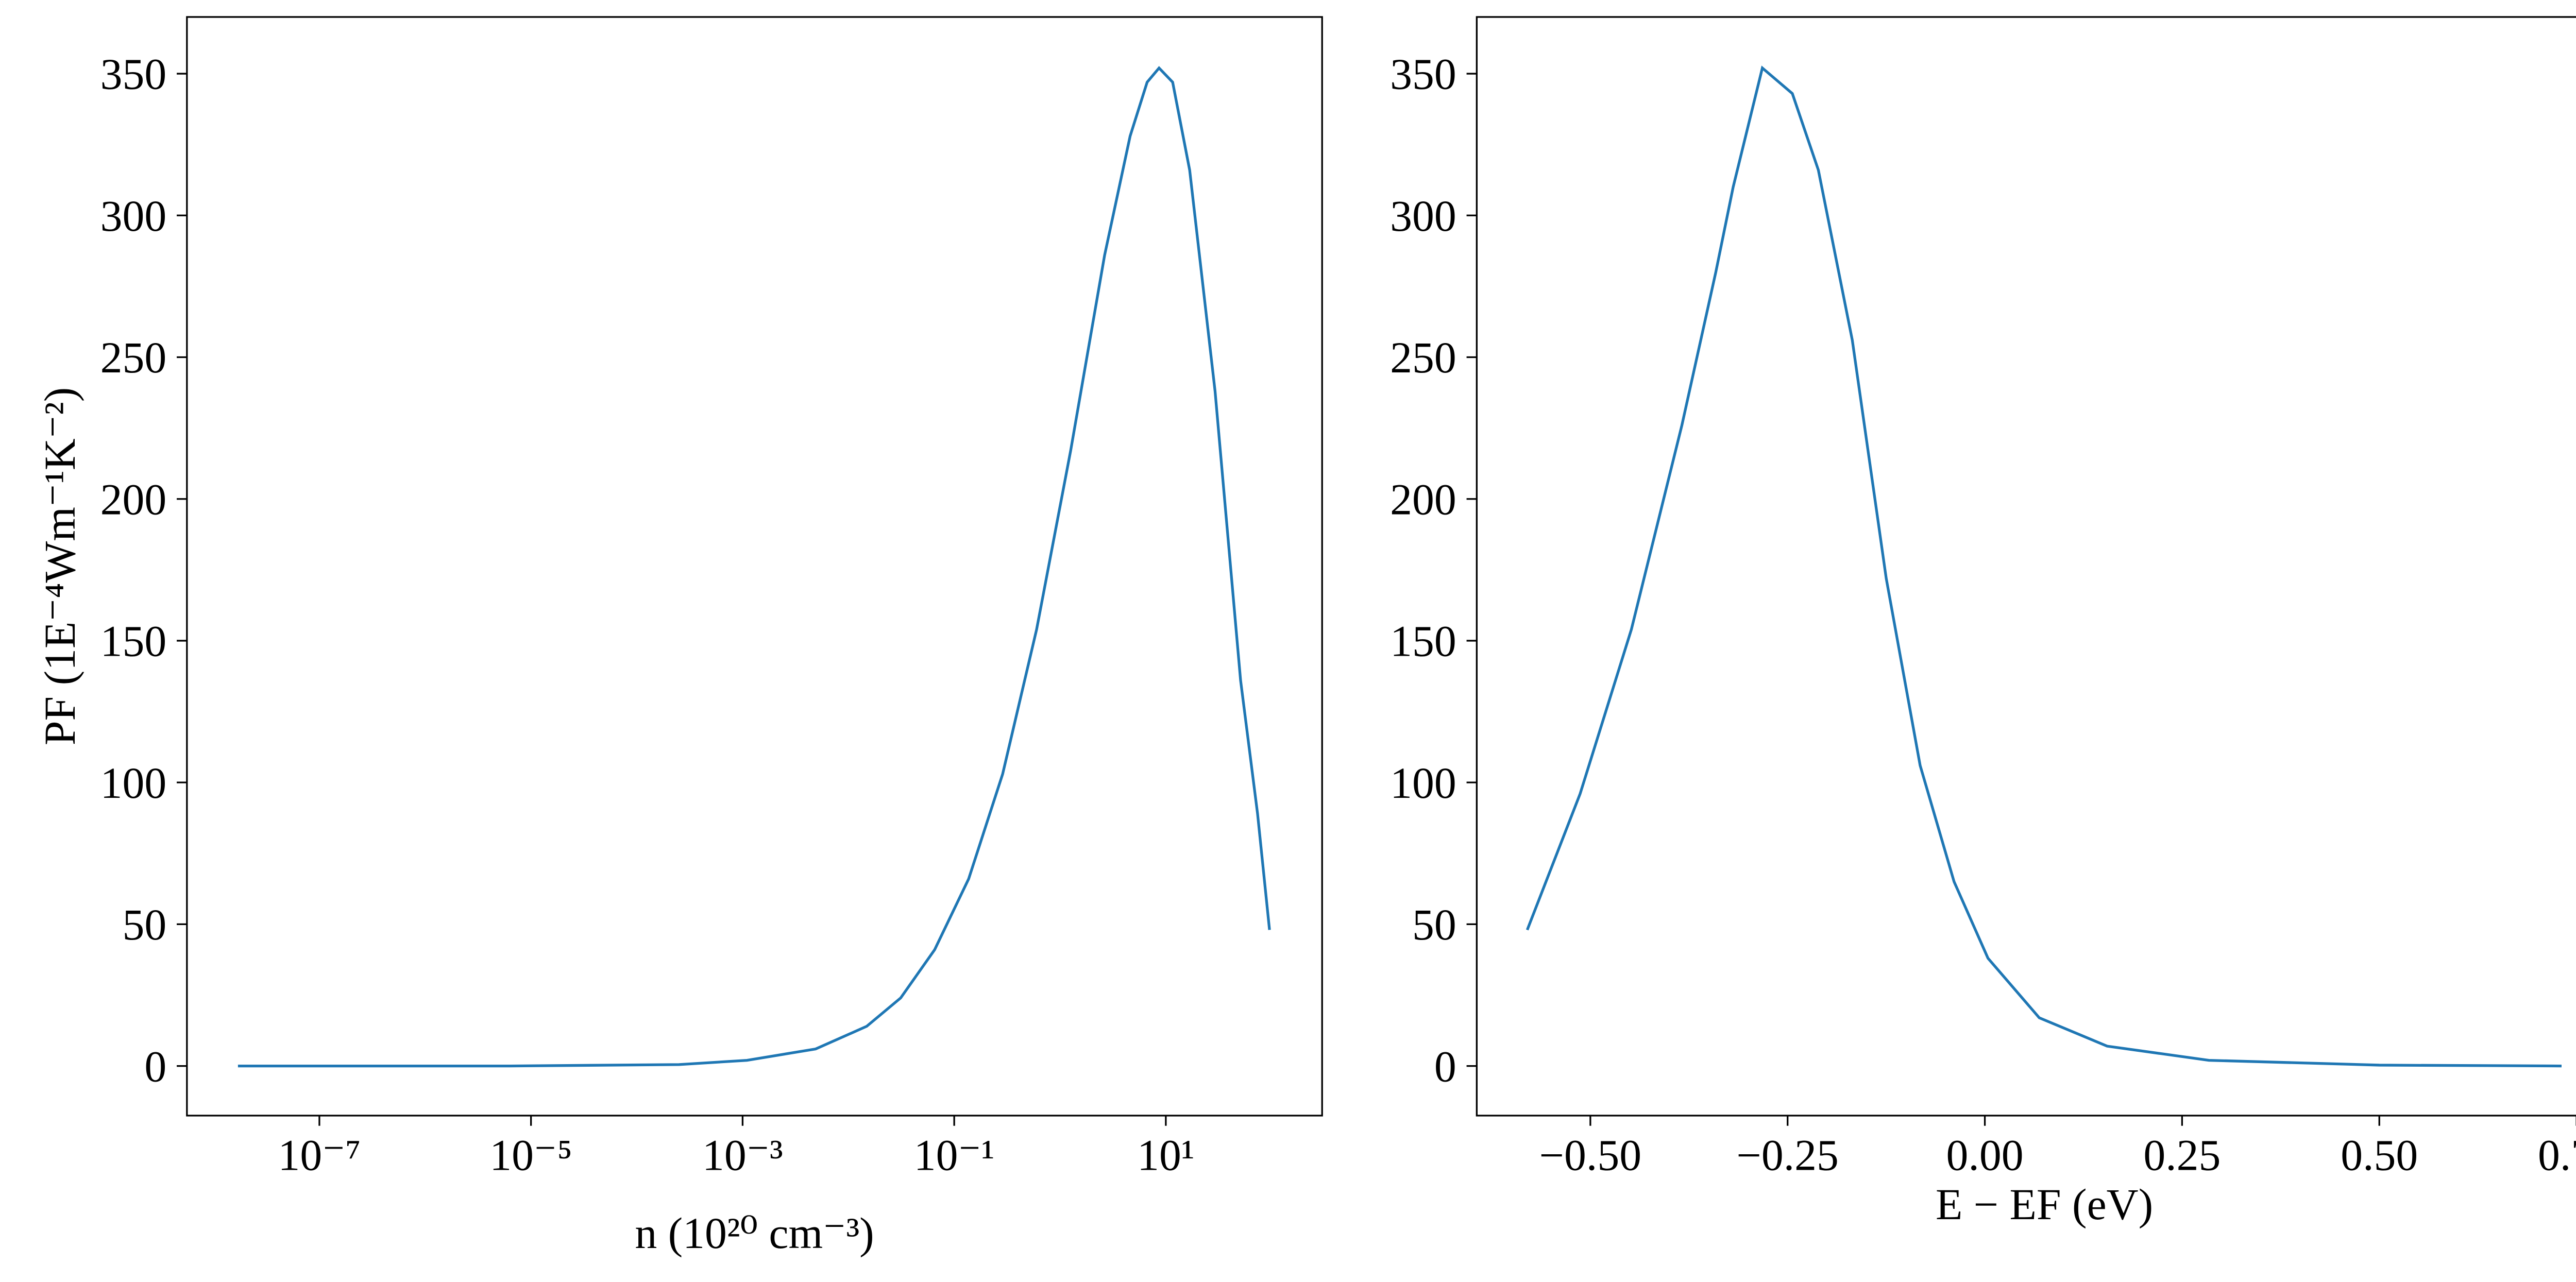 The height and width of the screenshot is (1282, 2576). What do you see at coordinates (2379, 1155) in the screenshot?
I see `x-tick-label: 0.50` at bounding box center [2379, 1155].